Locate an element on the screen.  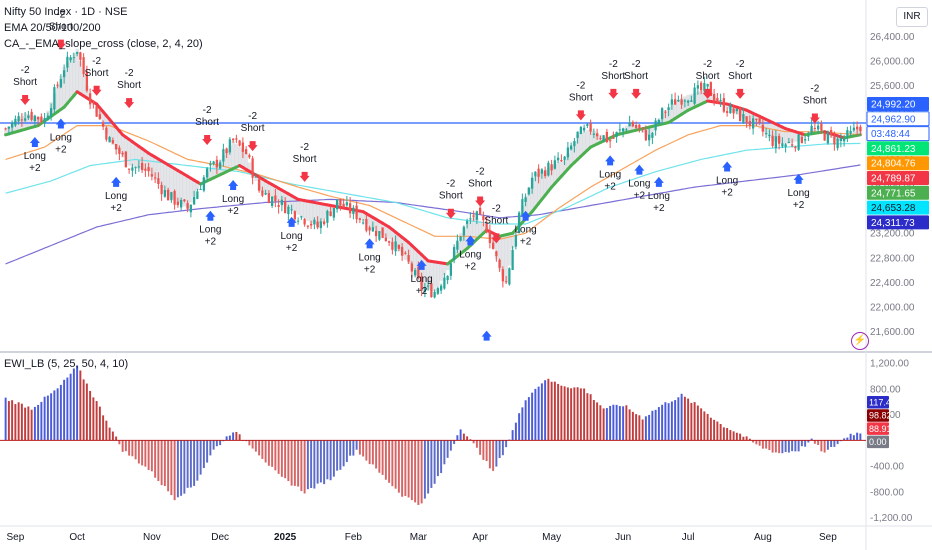
ema-indicator-label: EMA 20/50/100/200 is located at coordinates (52, 28).